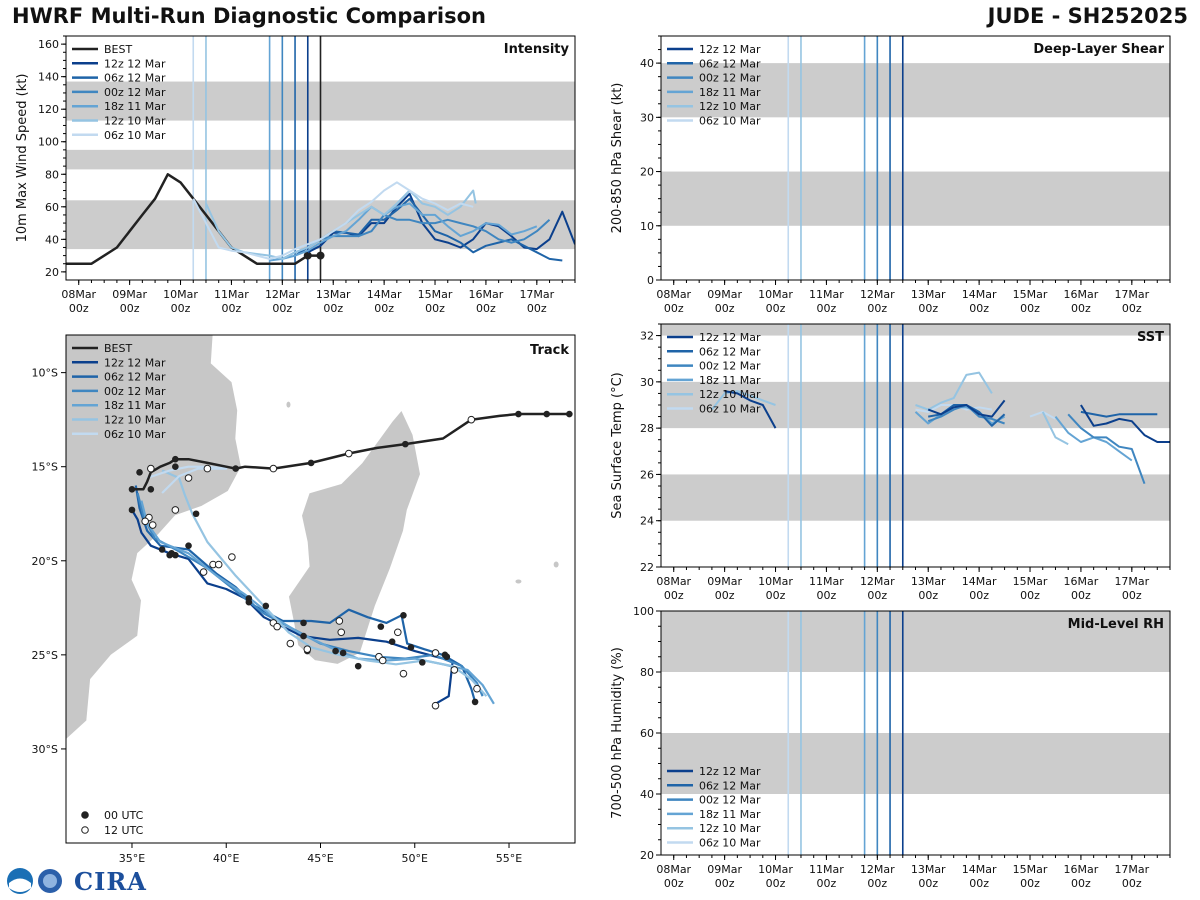 The height and width of the screenshot is (900, 1200). I want to click on intensity-ytick-label: 80, so click(52, 174).